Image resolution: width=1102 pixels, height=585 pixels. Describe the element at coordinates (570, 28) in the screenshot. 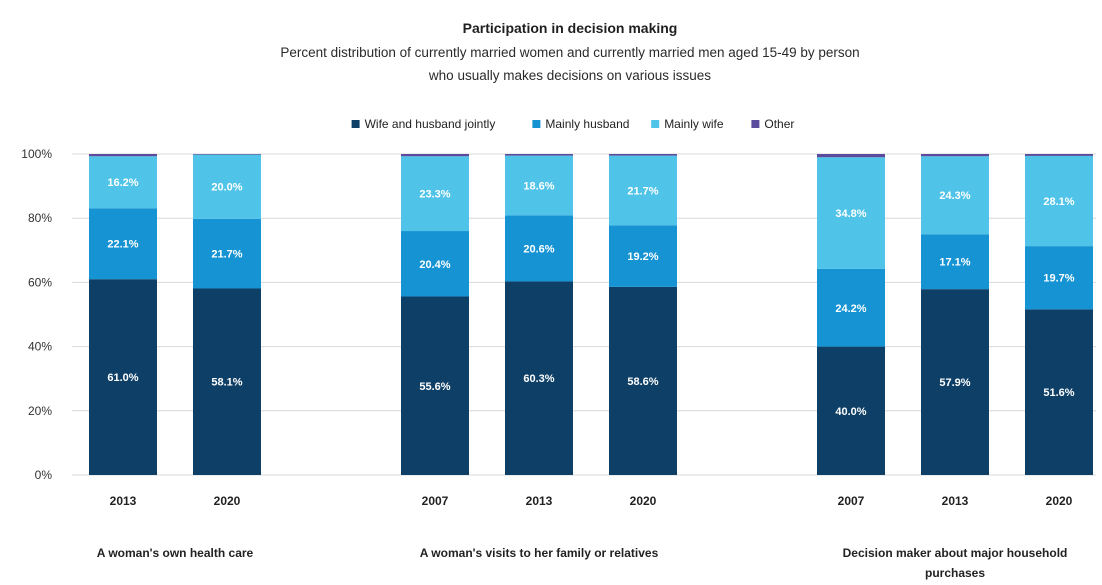

I see `chart-title: Participation in decision making` at that location.